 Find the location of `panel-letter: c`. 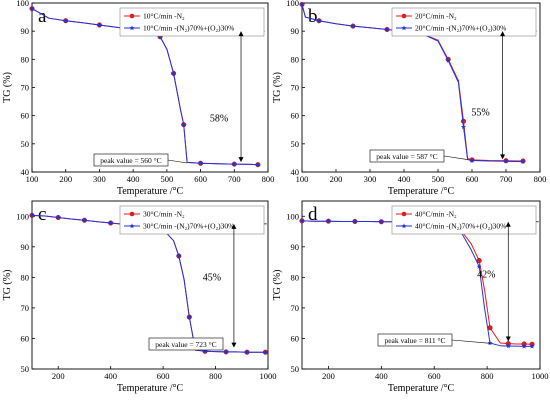

panel-letter: c is located at coordinates (42, 214).